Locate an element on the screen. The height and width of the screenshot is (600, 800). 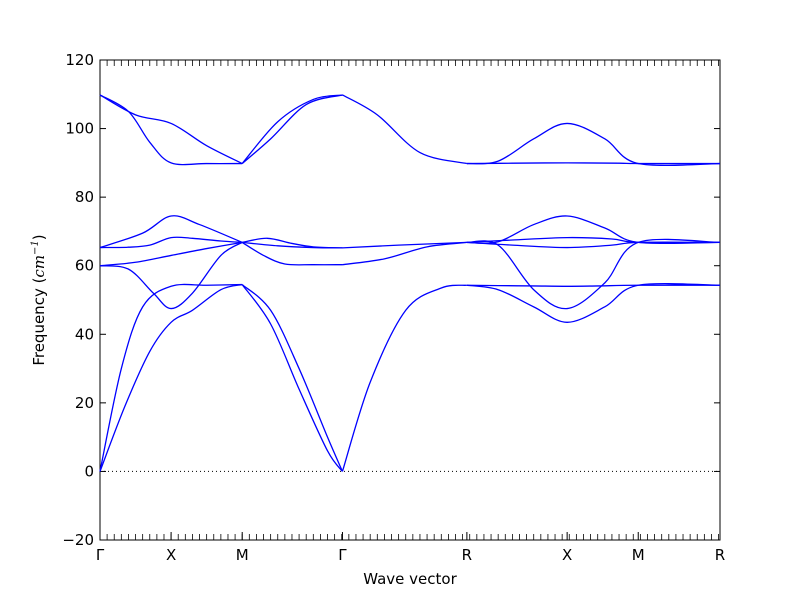
y-tick-label: 100 is located at coordinates (79, 129).